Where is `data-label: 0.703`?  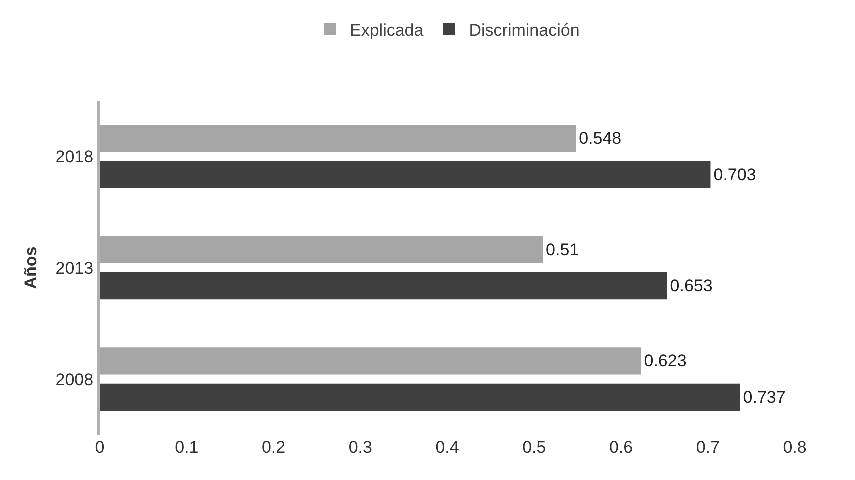 data-label: 0.703 is located at coordinates (735, 174).